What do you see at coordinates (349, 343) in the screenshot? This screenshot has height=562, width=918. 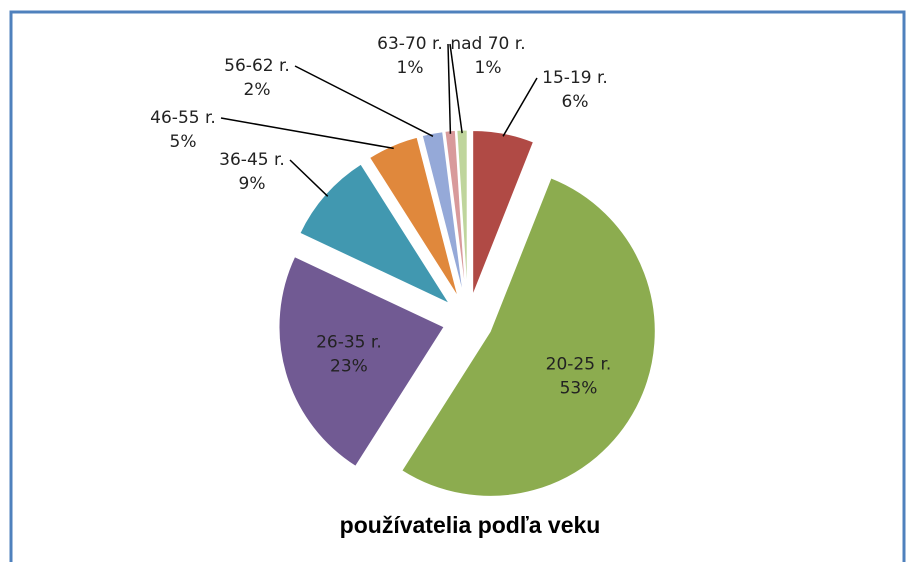 I see `slice-label: 26-35 r.` at bounding box center [349, 343].